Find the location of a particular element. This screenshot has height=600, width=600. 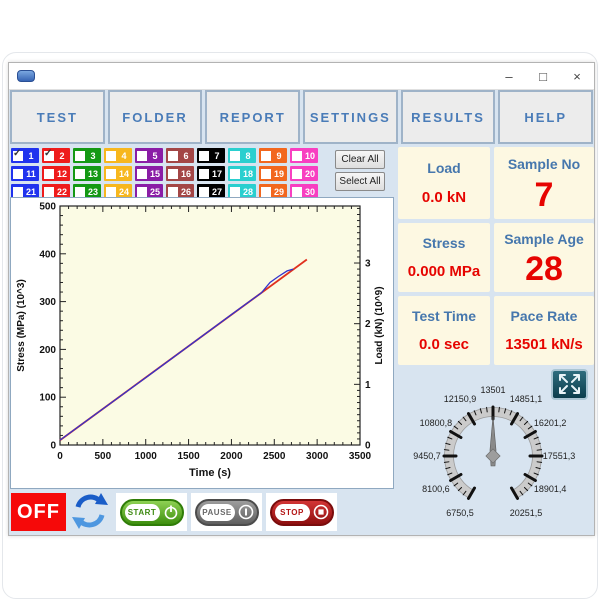

readout-label: Test Time is located at coordinates (444, 316).